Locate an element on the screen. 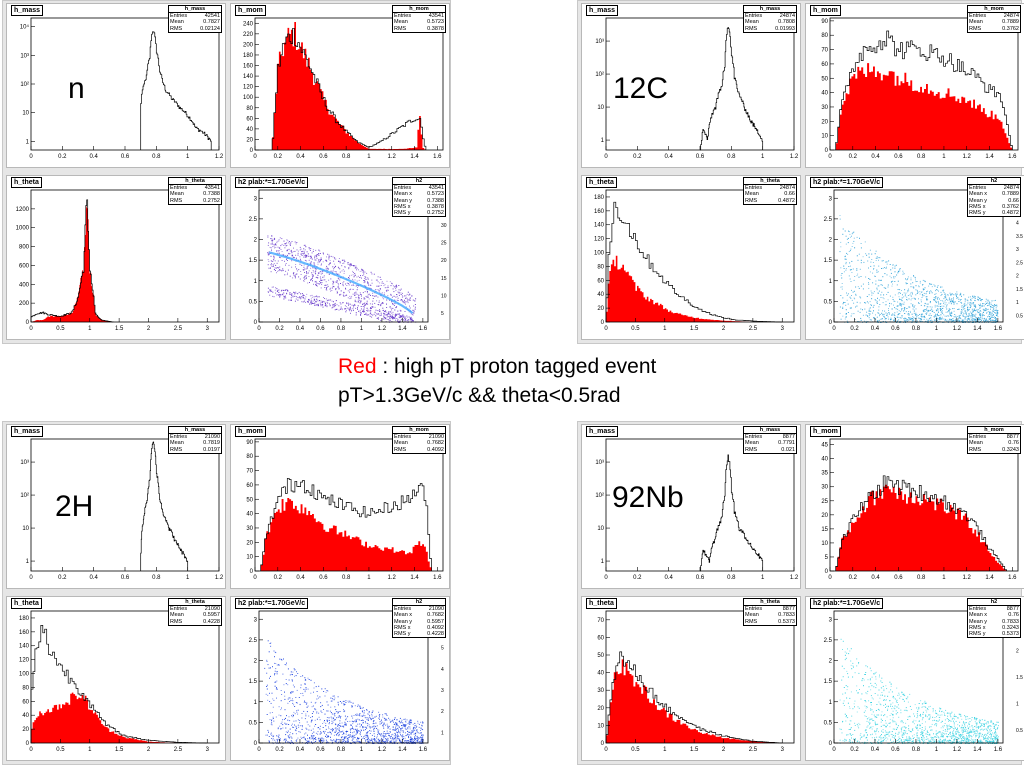 This screenshot has height=768, width=1024. stats-row: Entries 8877 is located at coordinates (770, 437).